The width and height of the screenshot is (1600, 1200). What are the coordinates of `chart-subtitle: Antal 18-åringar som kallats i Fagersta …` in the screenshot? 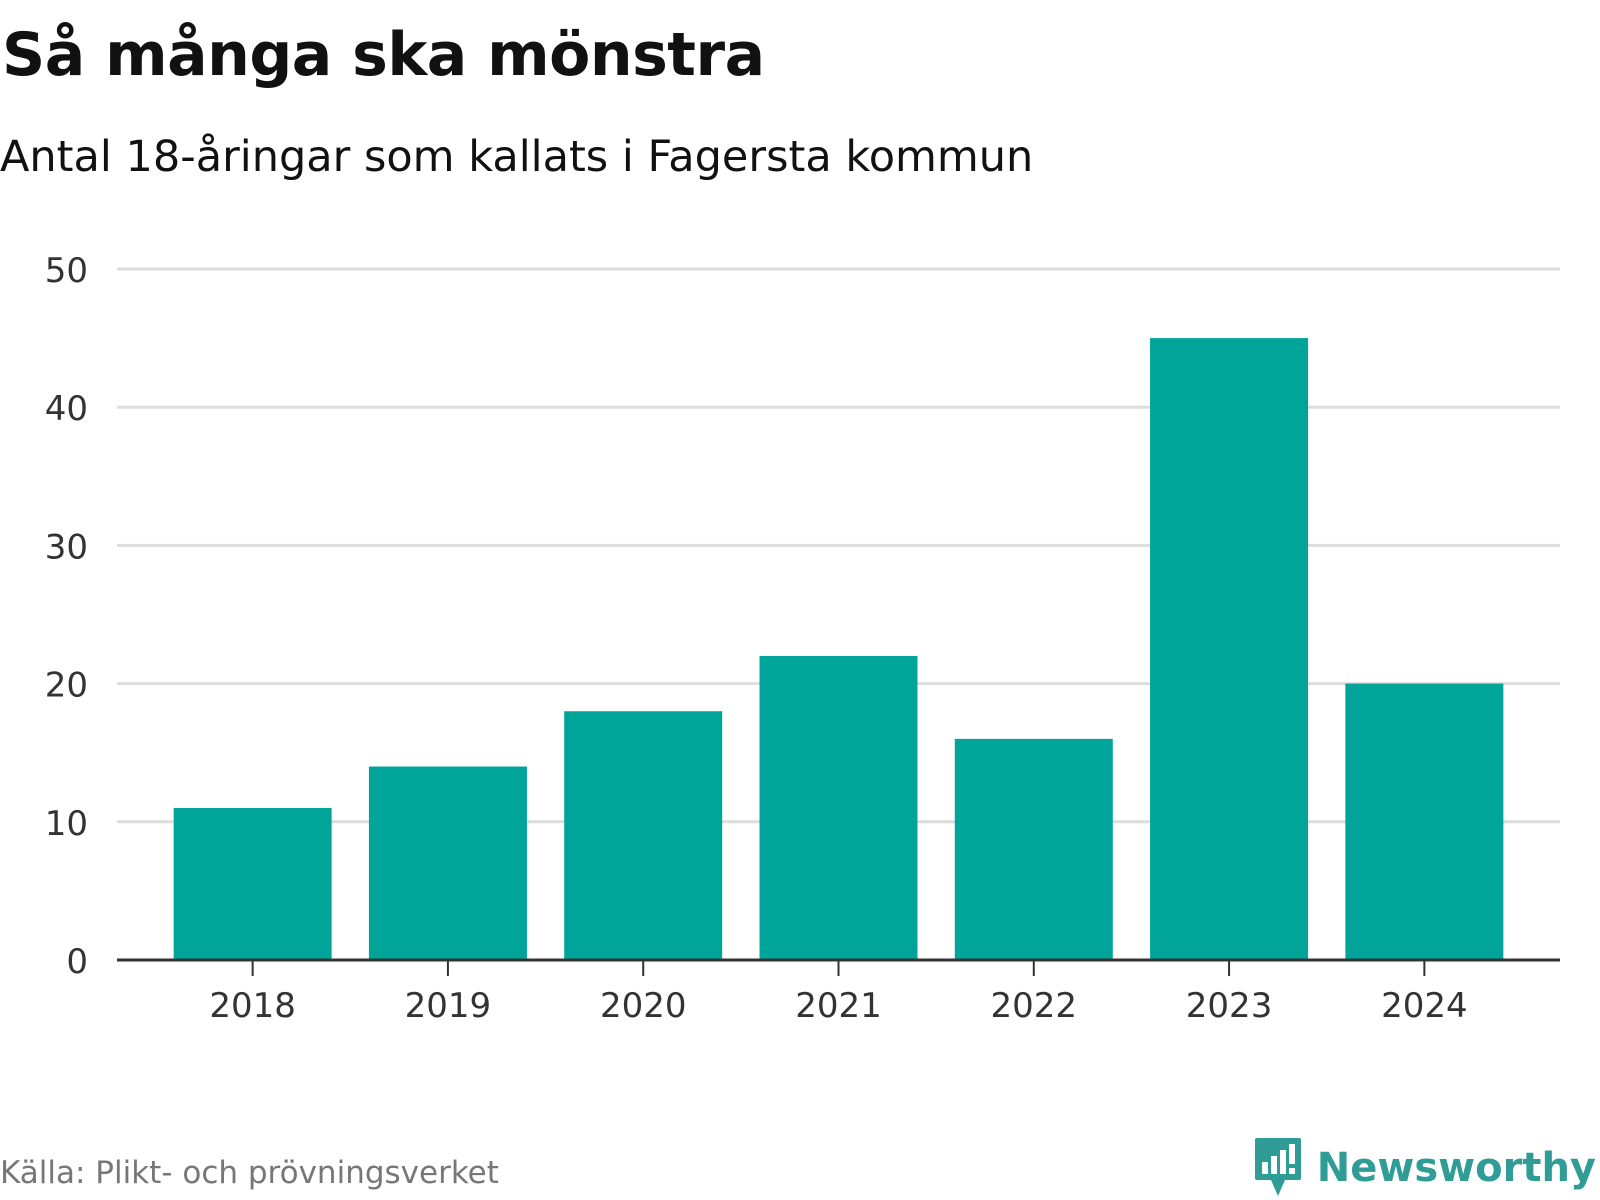 It's located at (517, 157).